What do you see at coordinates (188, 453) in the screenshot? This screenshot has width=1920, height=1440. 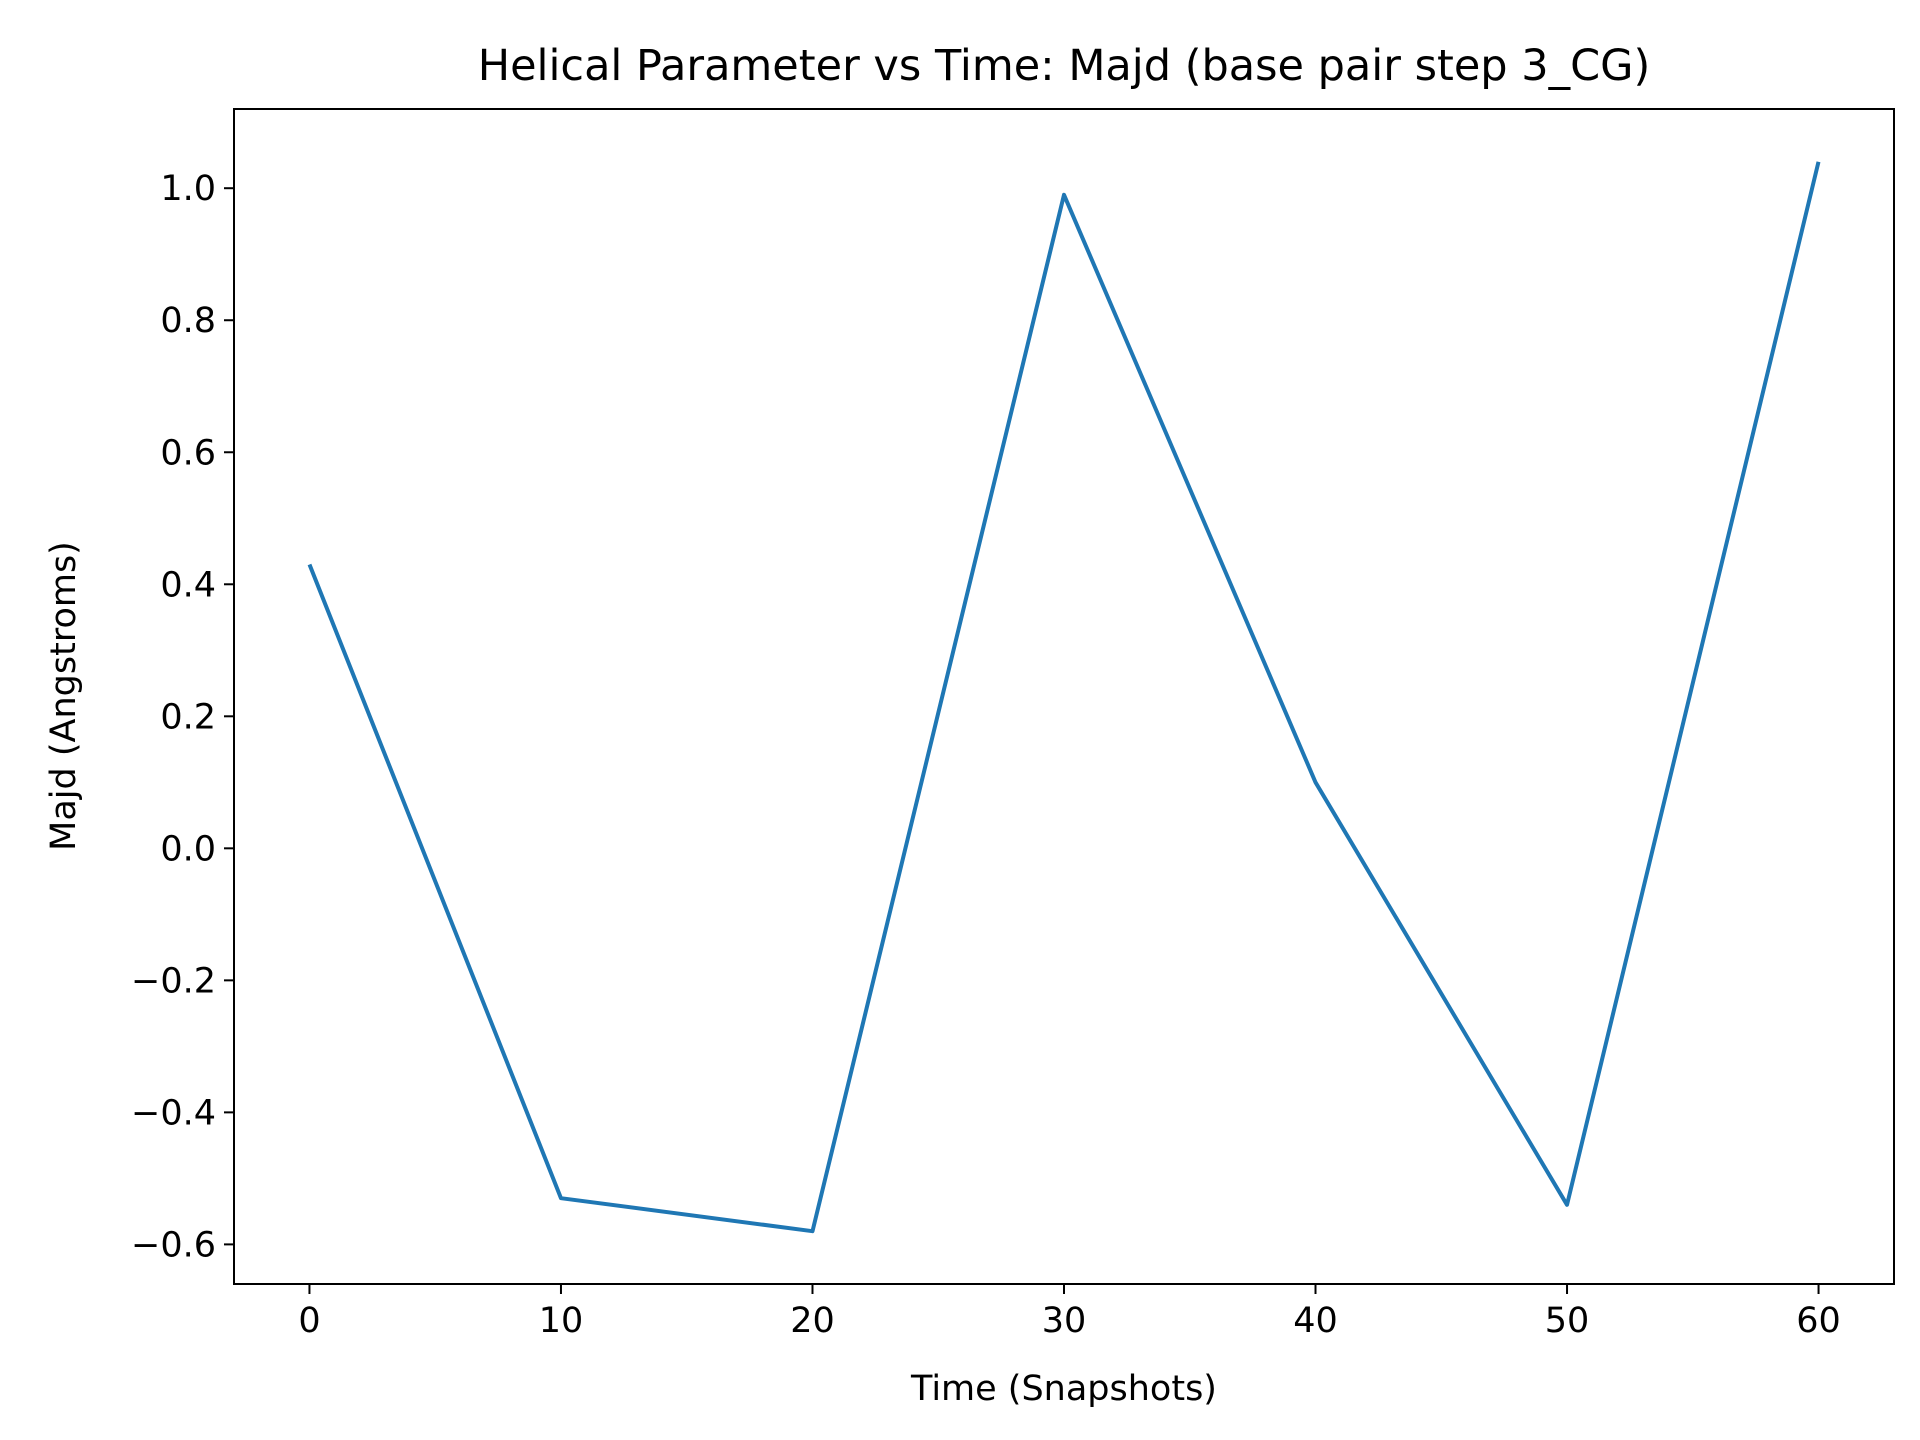 I see `y-tick-label: 0.6` at bounding box center [188, 453].